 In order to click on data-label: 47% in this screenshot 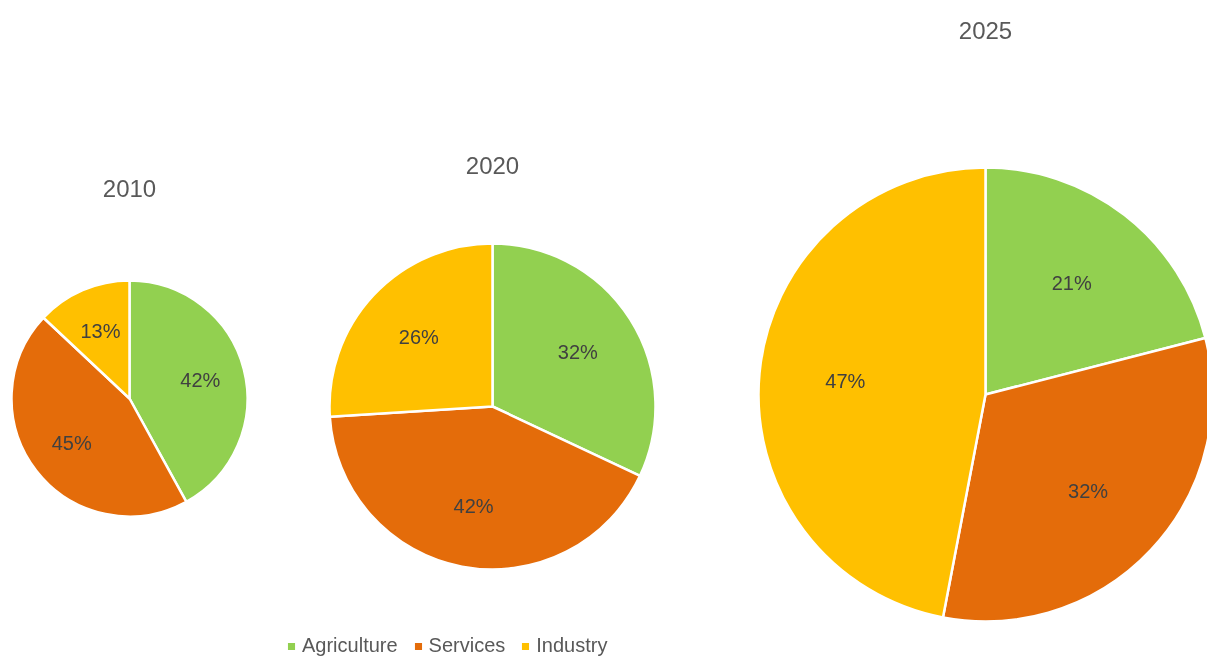, I will do `click(845, 381)`.